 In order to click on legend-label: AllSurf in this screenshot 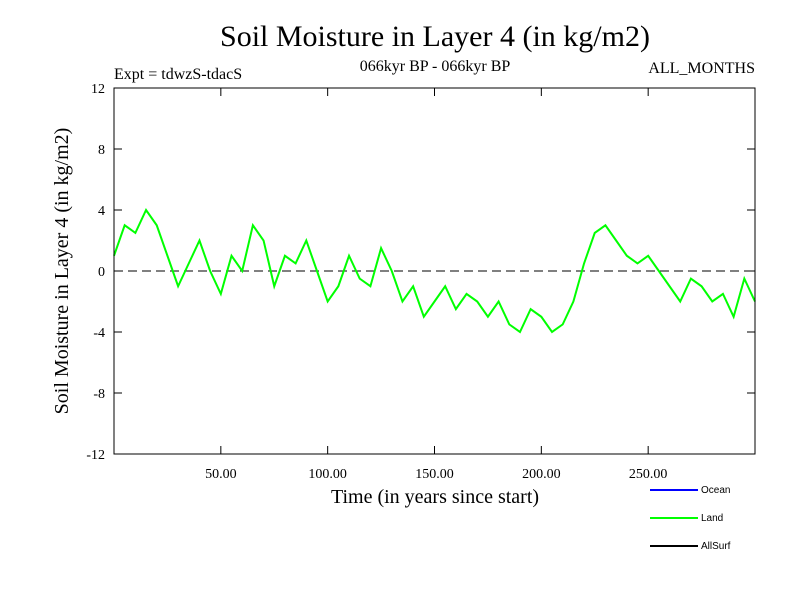, I will do `click(716, 546)`.